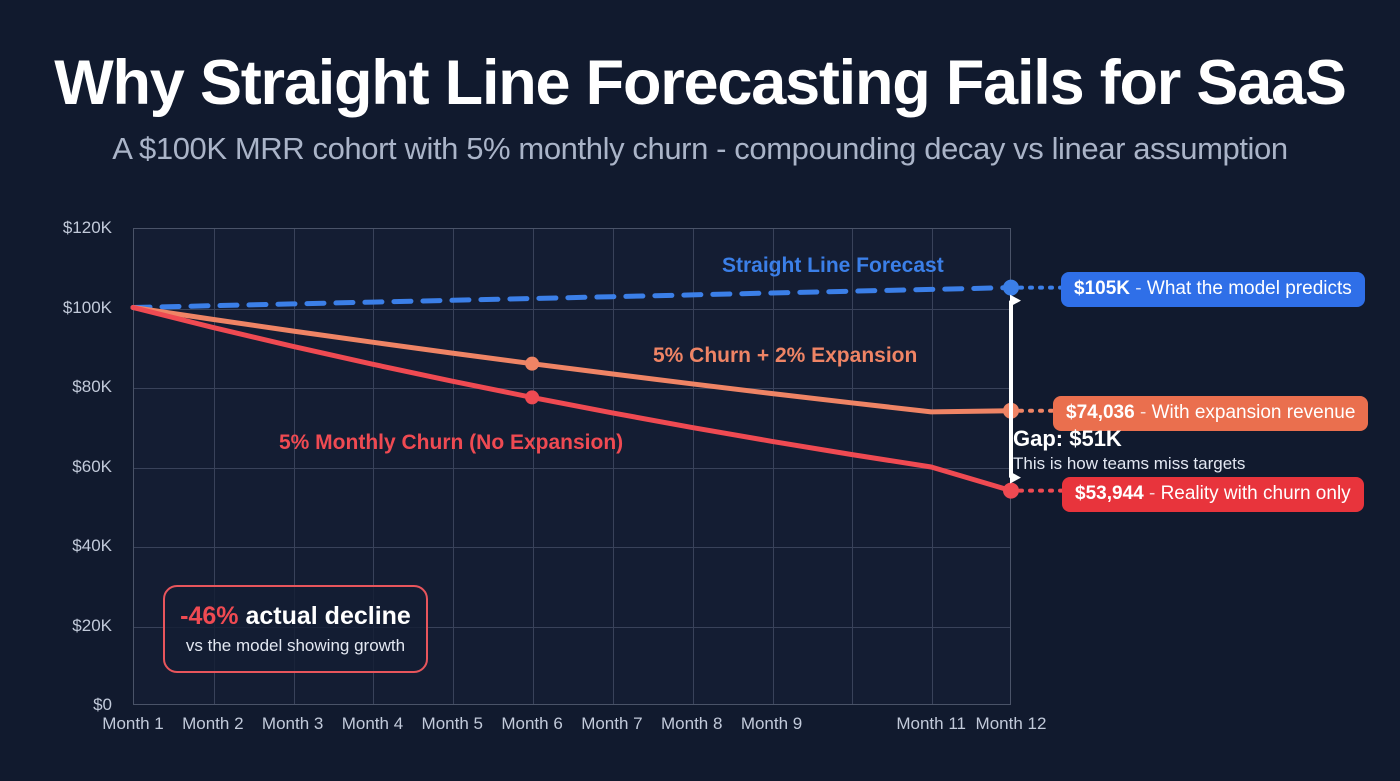 The height and width of the screenshot is (781, 1400). I want to click on x-axis-tick-label: Month 6, so click(532, 723).